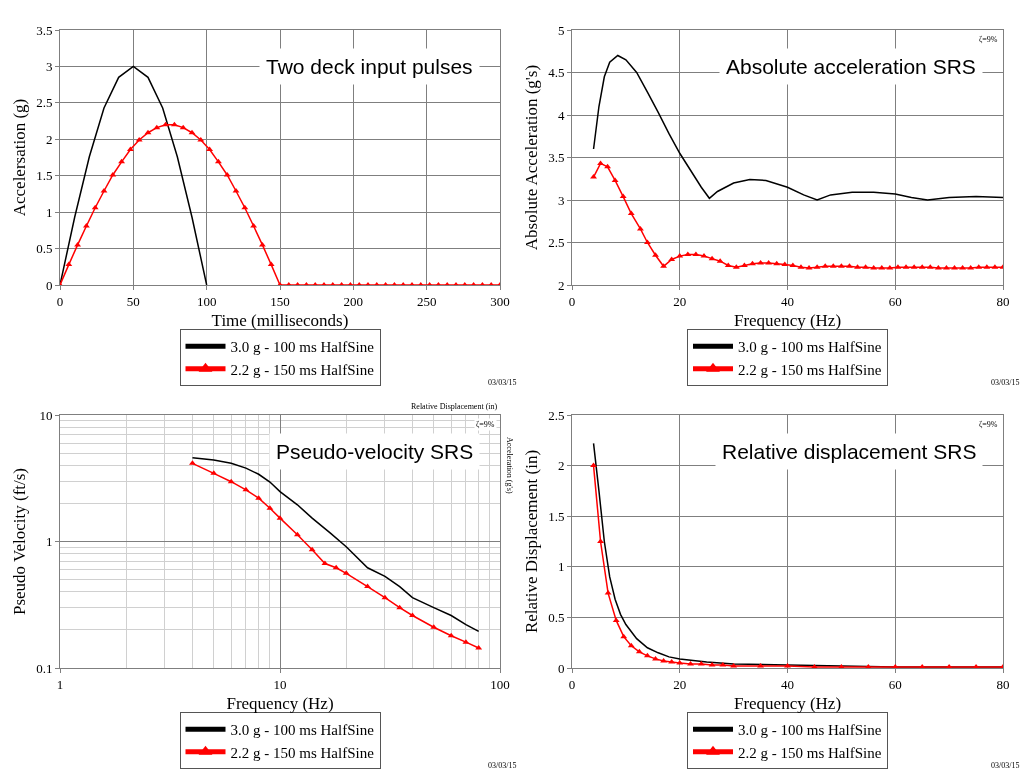 This screenshot has width=1023, height=776. Describe the element at coordinates (531, 157) in the screenshot. I see `y-axis-title: Absolute Acceleration (g's)` at that location.